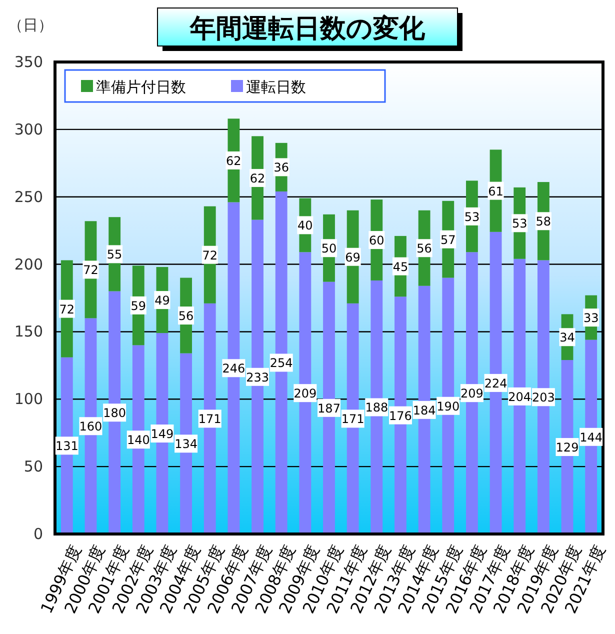 The width and height of the screenshot is (615, 634). What do you see at coordinates (276, 87) in the screenshot?
I see `legend-label: 運転日数` at bounding box center [276, 87].